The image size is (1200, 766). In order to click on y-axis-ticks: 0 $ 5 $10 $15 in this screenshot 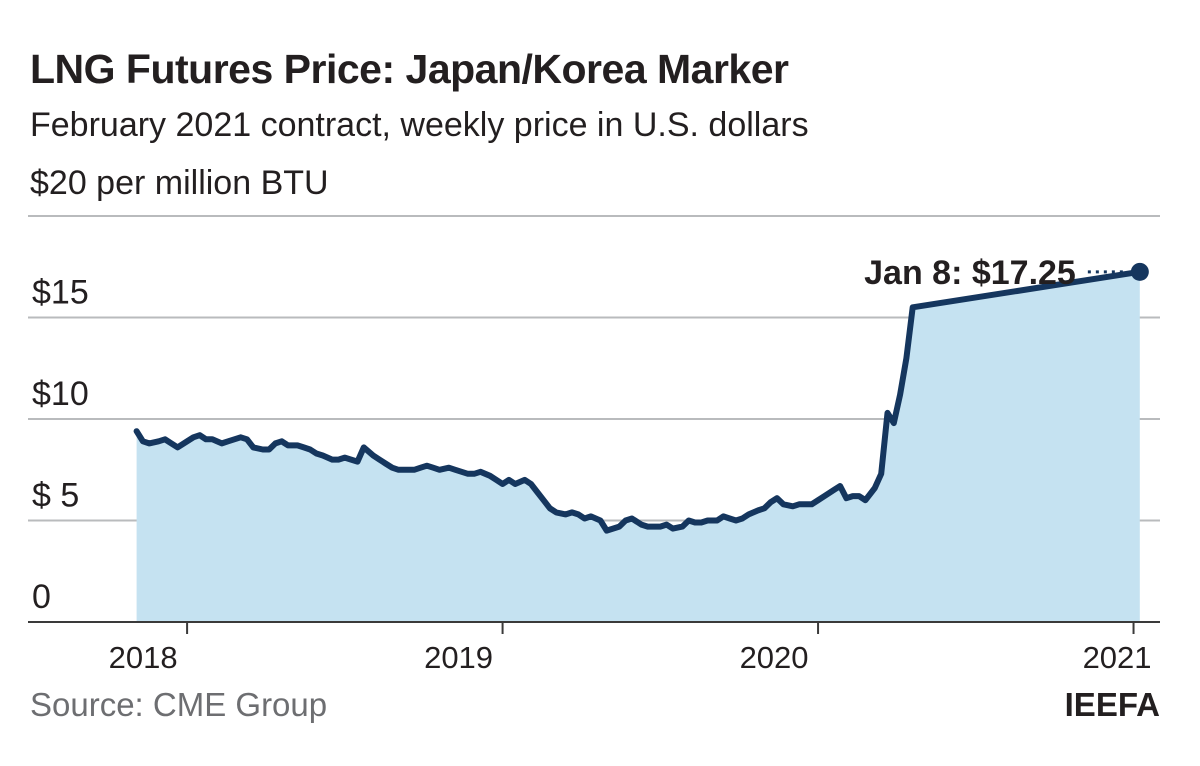, I will do `click(60, 445)`.